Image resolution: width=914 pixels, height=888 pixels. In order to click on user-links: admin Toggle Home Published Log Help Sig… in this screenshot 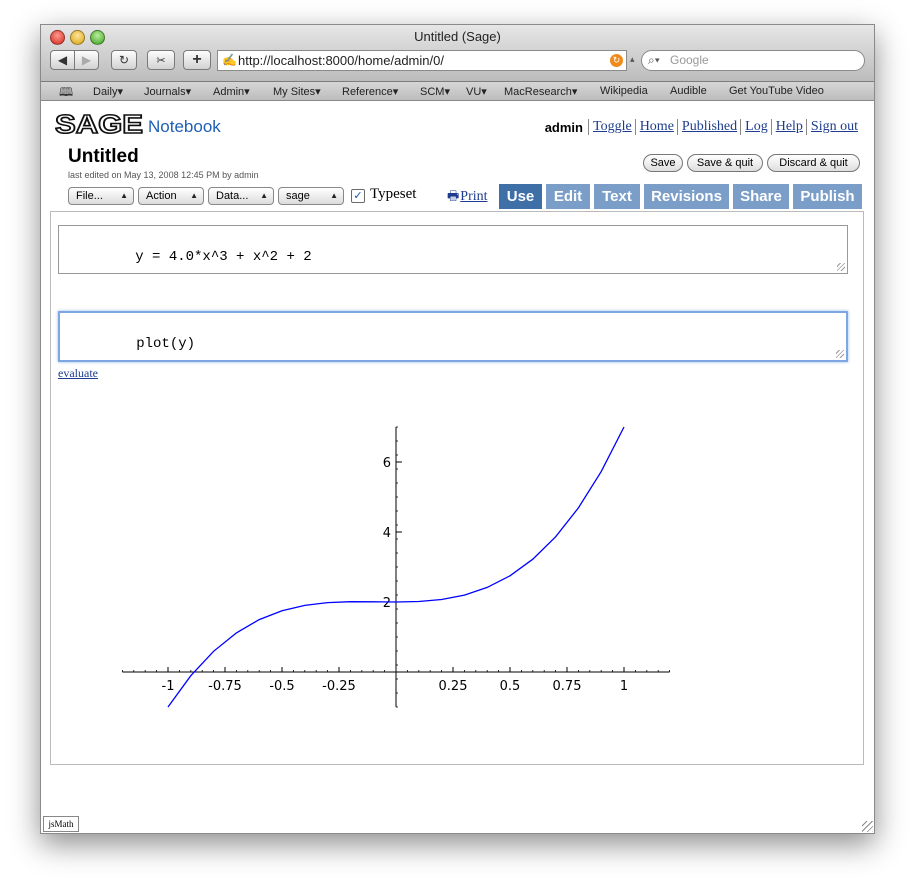, I will do `click(703, 127)`.